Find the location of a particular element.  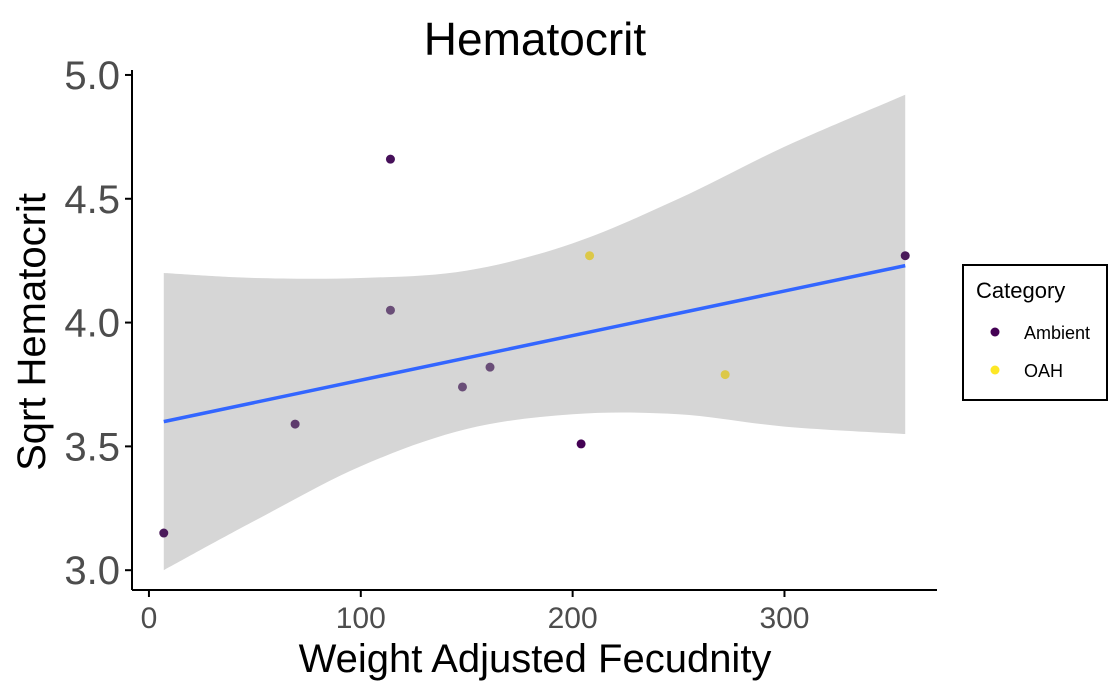

y-ticks: 3.0 3.5 4.0 4.5 5.0 is located at coordinates (98, 323).